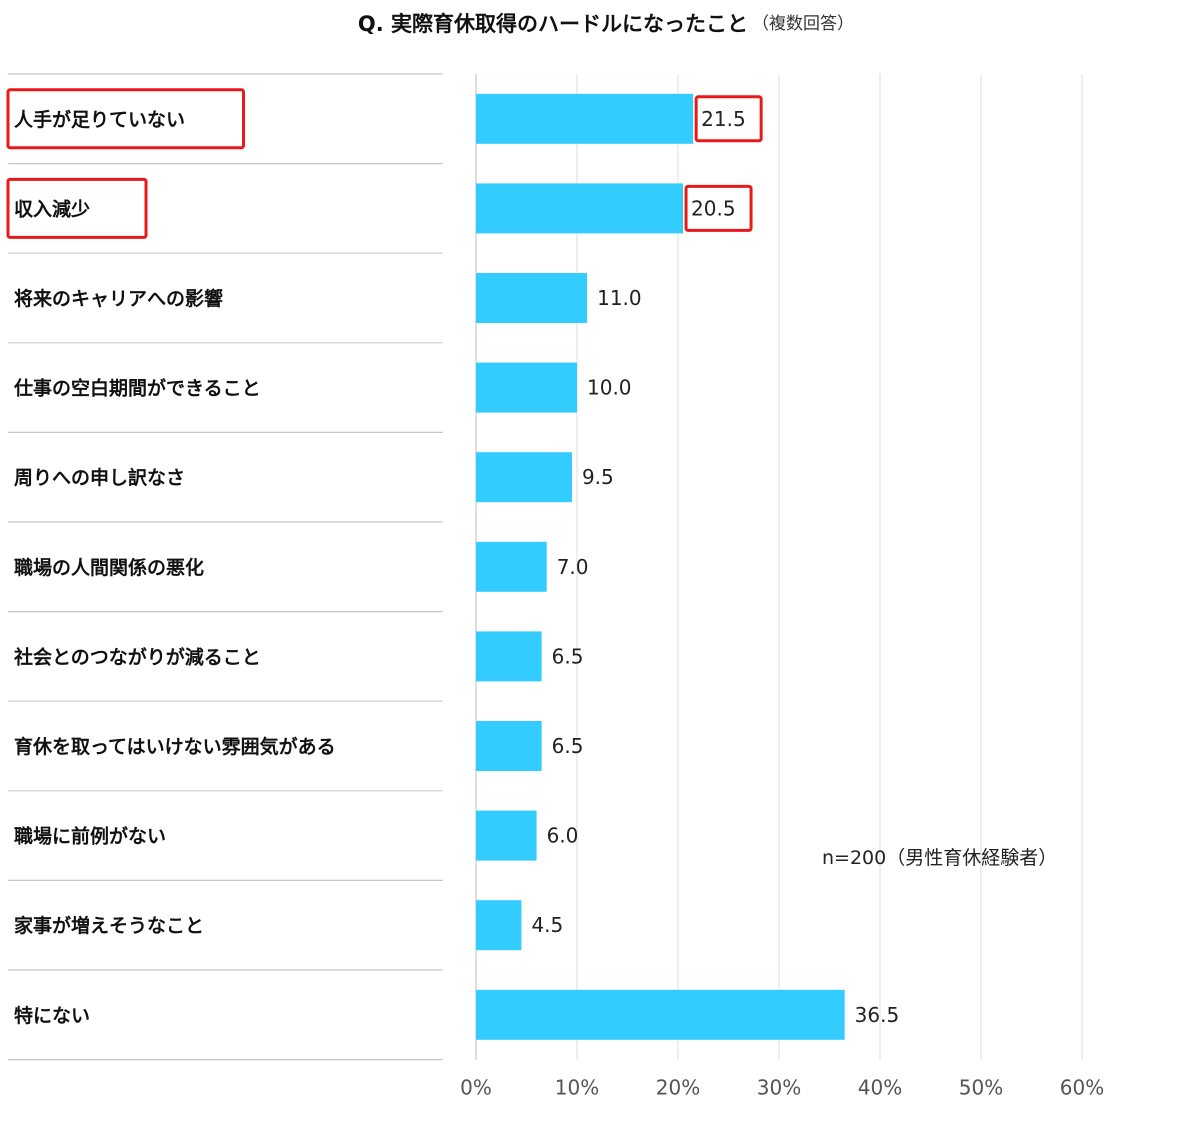  Describe the element at coordinates (877, 1015) in the screenshot. I see `value-label: 36.5` at that location.